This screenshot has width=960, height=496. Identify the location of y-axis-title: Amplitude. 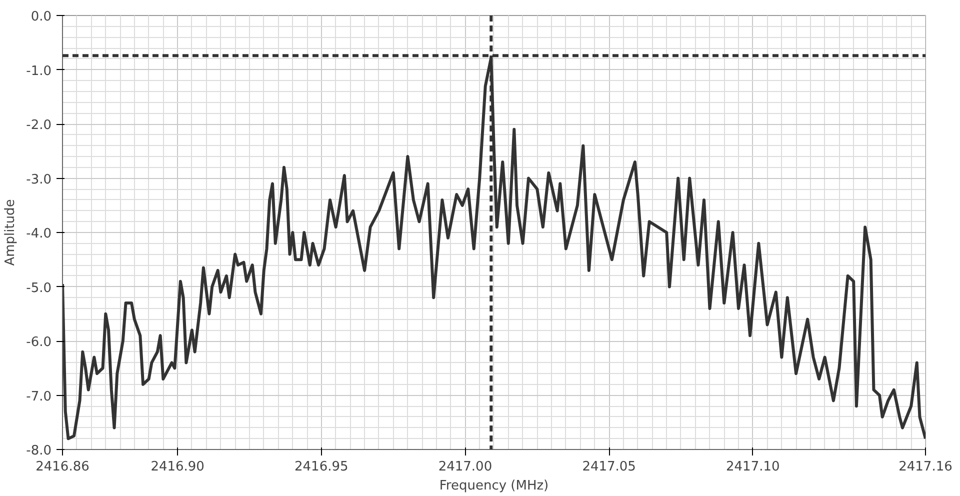
(10, 232).